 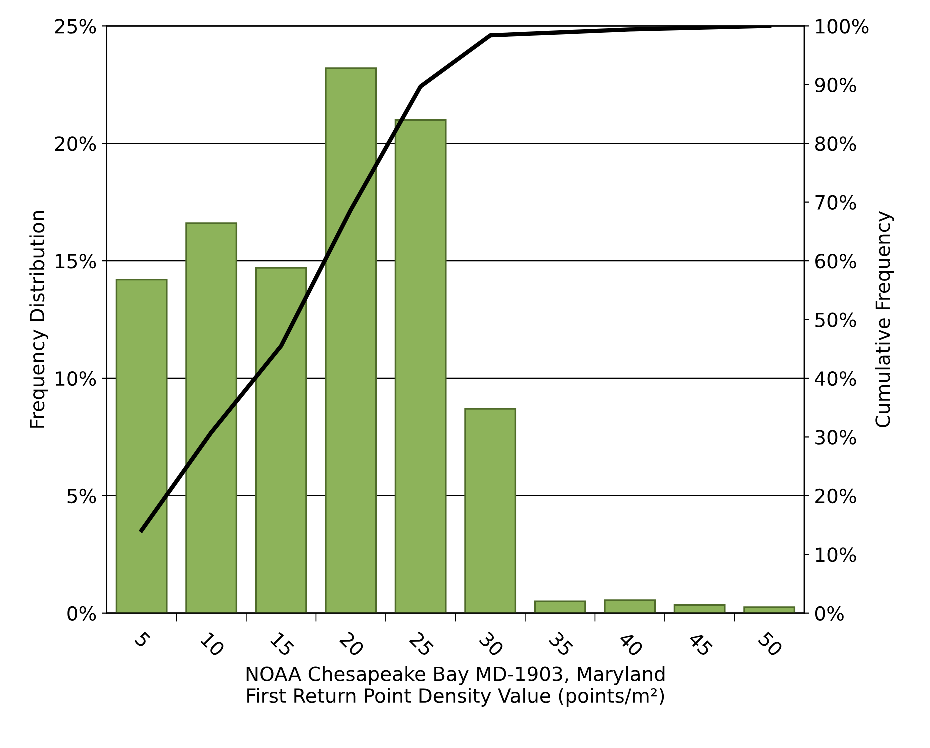 What do you see at coordinates (76, 261) in the screenshot?
I see `y-tick-label: 15%` at bounding box center [76, 261].